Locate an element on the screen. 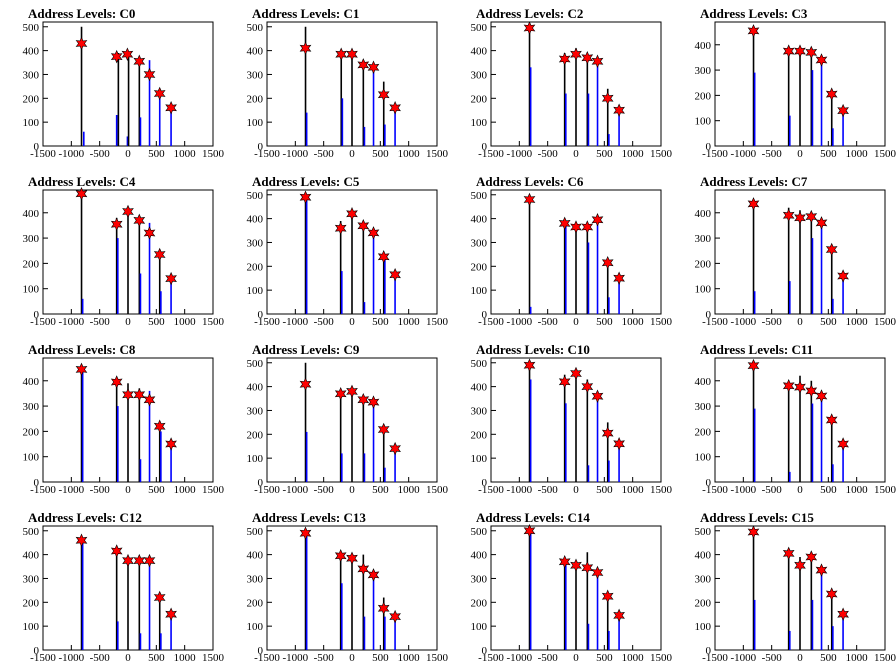  chart-title: Address Levels: C3 is located at coordinates (754, 13).